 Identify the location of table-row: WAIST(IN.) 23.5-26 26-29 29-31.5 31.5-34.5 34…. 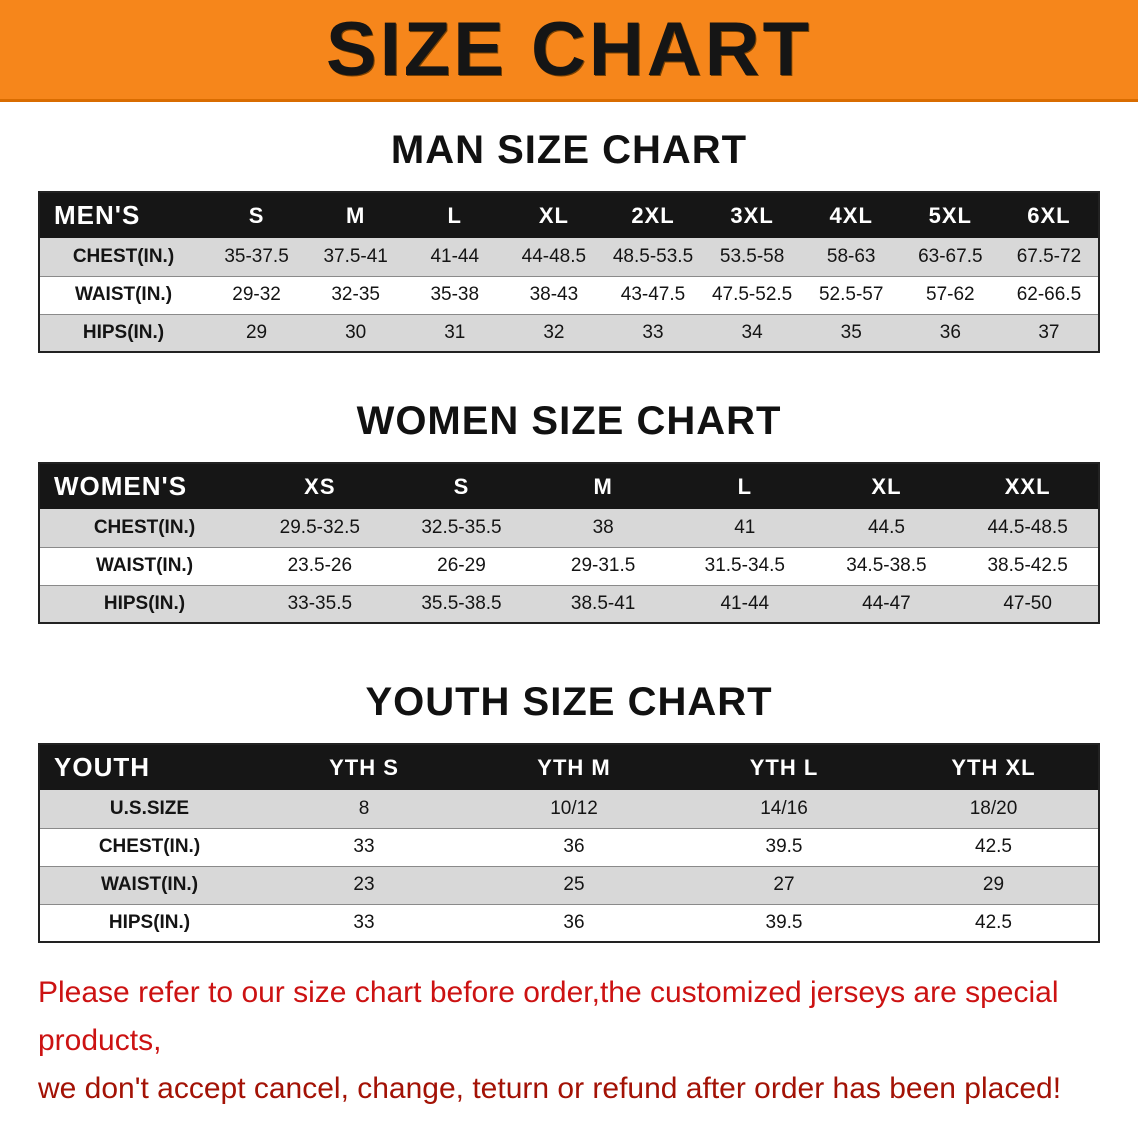
(569, 565).